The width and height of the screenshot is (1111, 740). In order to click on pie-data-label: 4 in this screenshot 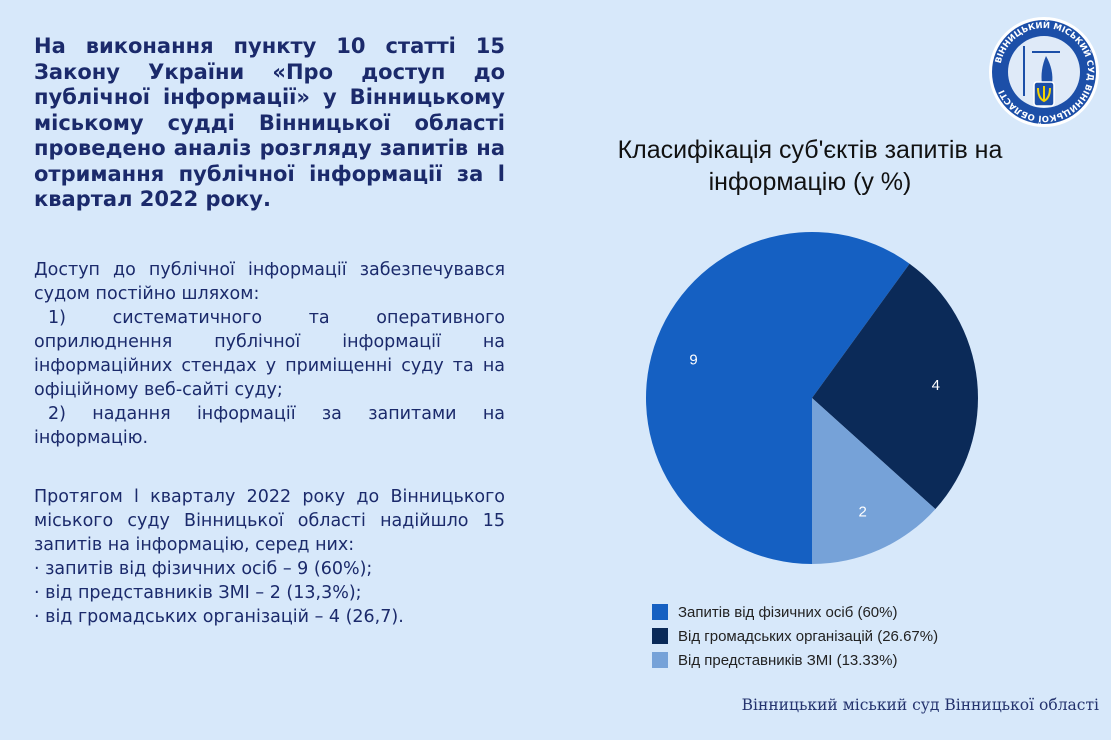, I will do `click(936, 385)`.